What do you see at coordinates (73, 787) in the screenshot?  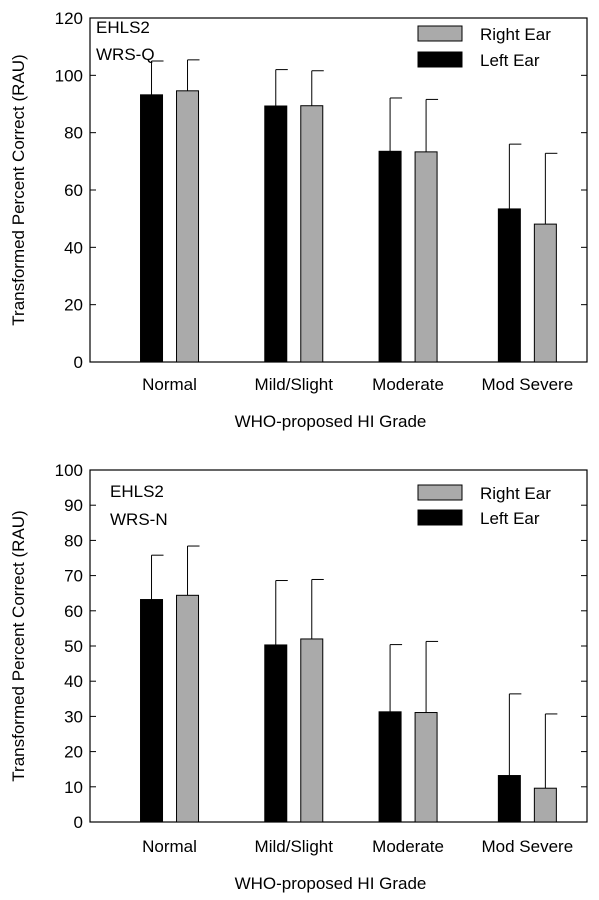 I see `y-tick-label: 10` at bounding box center [73, 787].